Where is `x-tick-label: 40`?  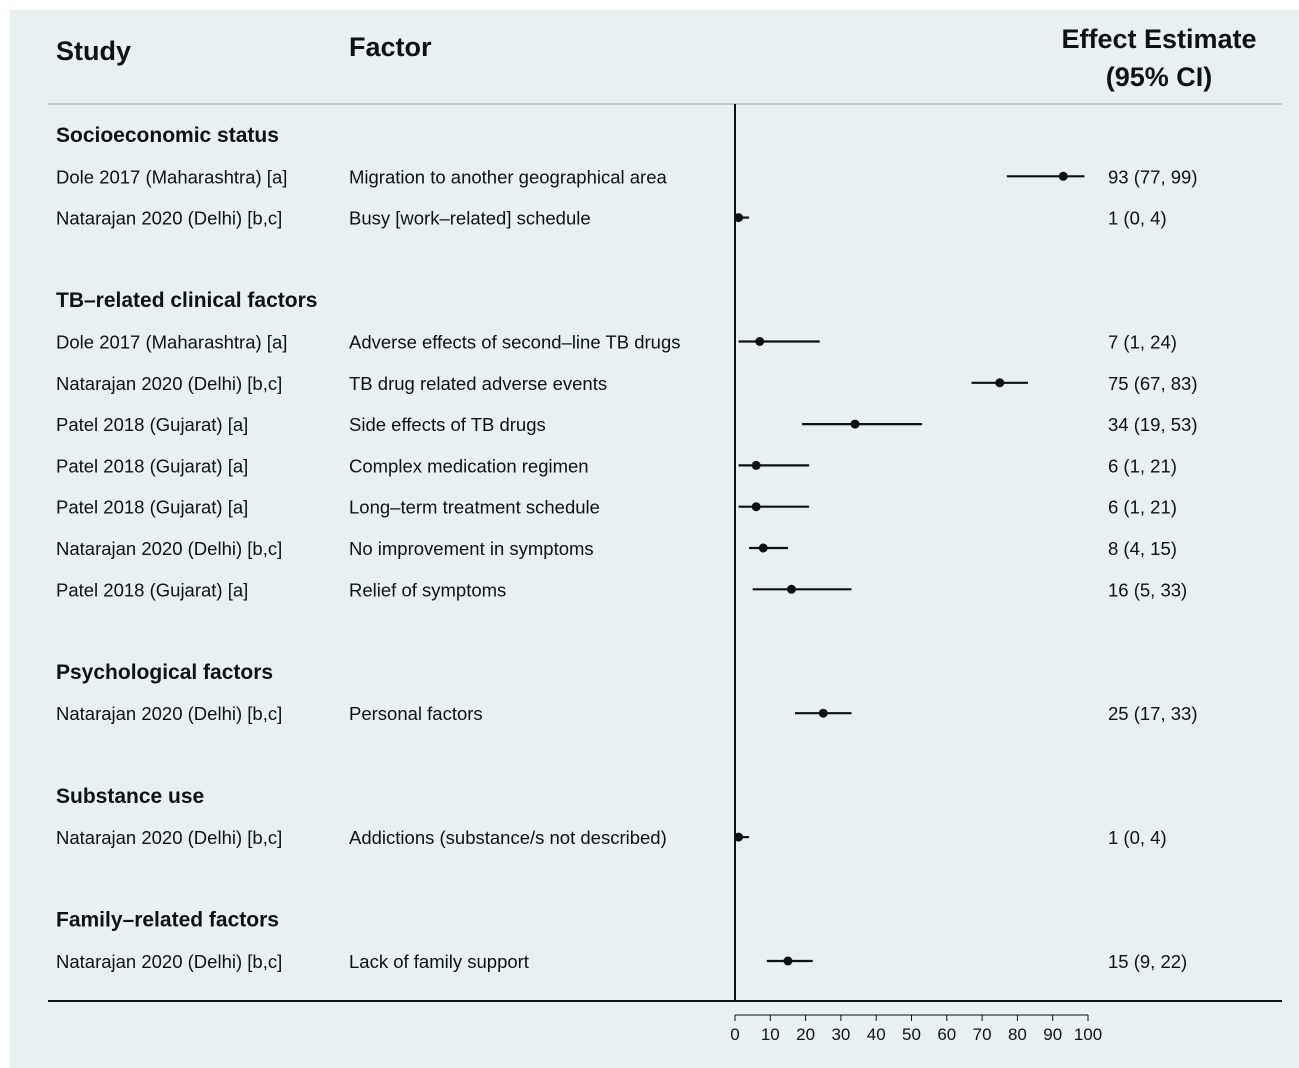 x-tick-label: 40 is located at coordinates (876, 1034).